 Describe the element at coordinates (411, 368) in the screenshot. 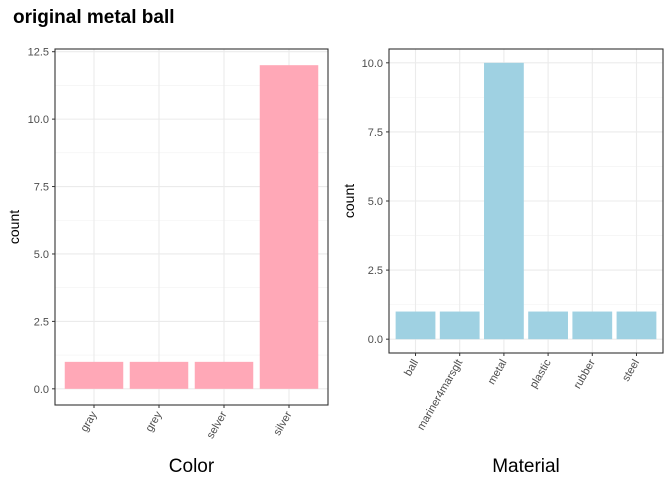

I see `x-tick-label-ball: ball` at that location.